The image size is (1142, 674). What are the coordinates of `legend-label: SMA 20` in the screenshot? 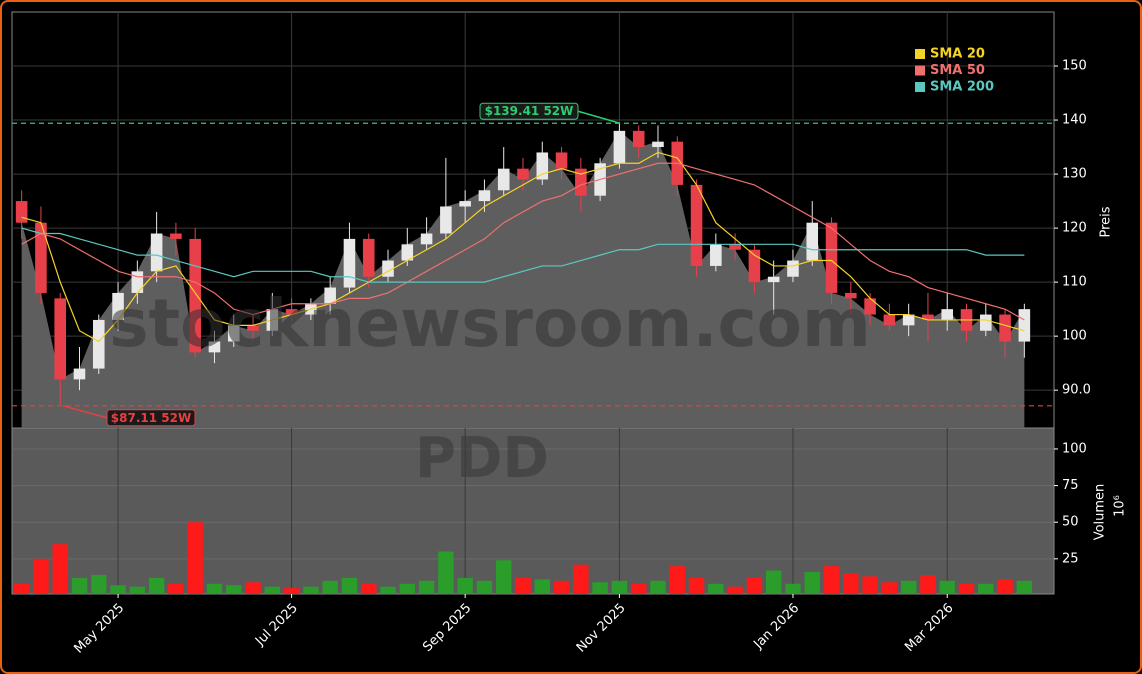 It's located at (957, 54).